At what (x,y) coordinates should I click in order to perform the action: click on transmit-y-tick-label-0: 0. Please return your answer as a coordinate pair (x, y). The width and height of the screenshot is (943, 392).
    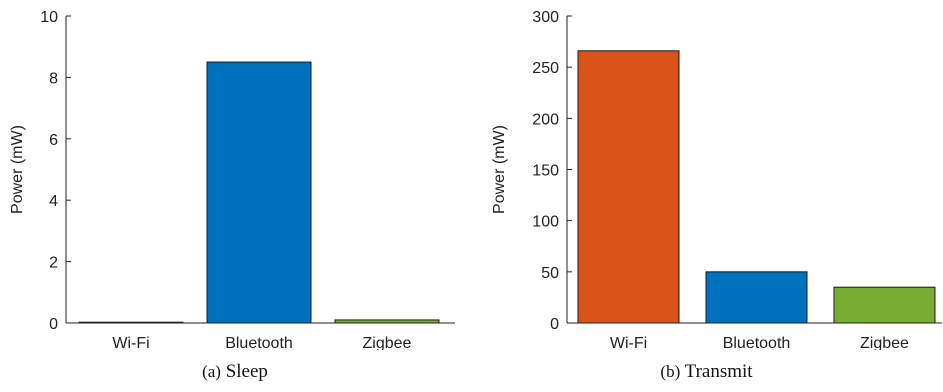
    Looking at the image, I should click on (554, 324).